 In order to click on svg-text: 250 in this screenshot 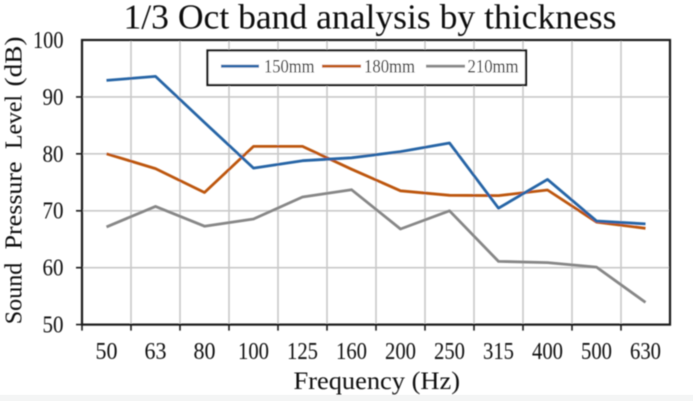, I will do `click(449, 352)`.